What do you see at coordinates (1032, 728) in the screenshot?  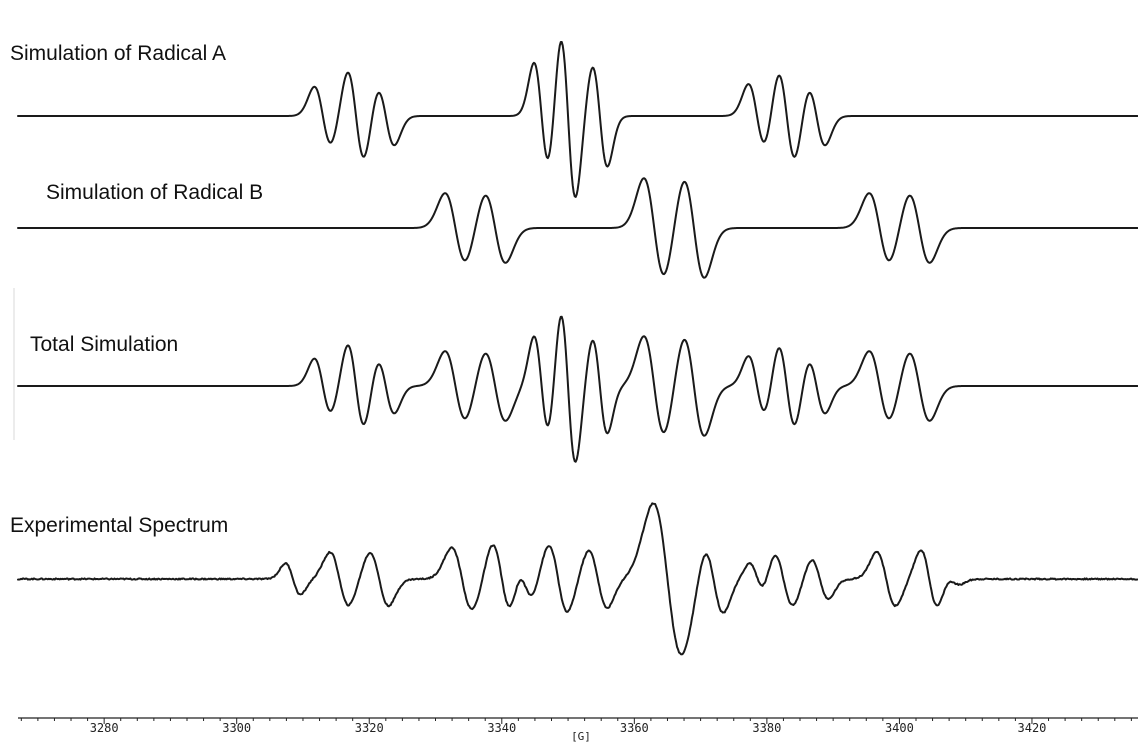 I see `x-tick-label: 3420` at bounding box center [1032, 728].